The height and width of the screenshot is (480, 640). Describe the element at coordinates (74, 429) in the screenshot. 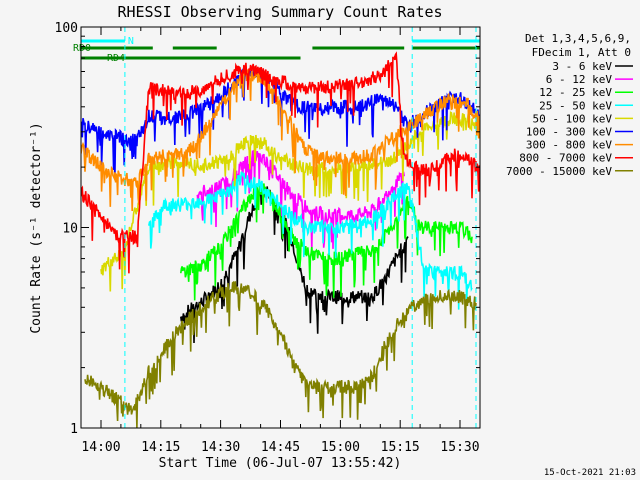

I see `y-tick-label: 1` at that location.